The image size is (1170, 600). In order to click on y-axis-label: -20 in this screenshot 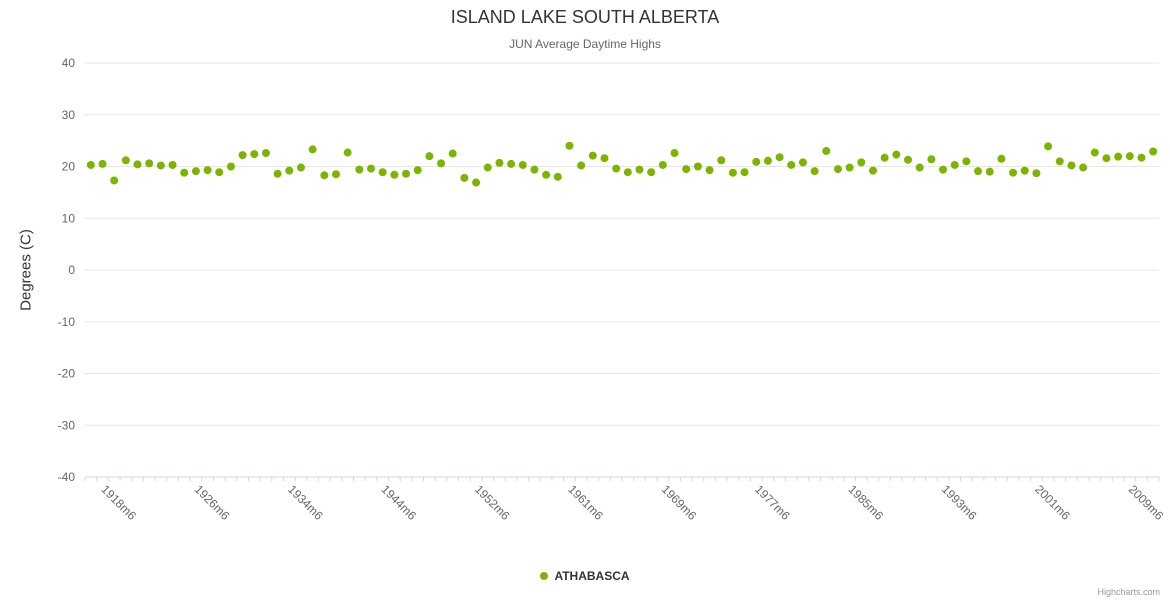, I will do `click(67, 374)`.